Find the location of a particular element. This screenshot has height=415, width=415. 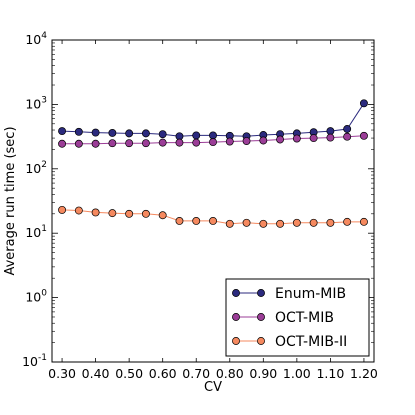

x-tick-label: 0.40 is located at coordinates (96, 373).